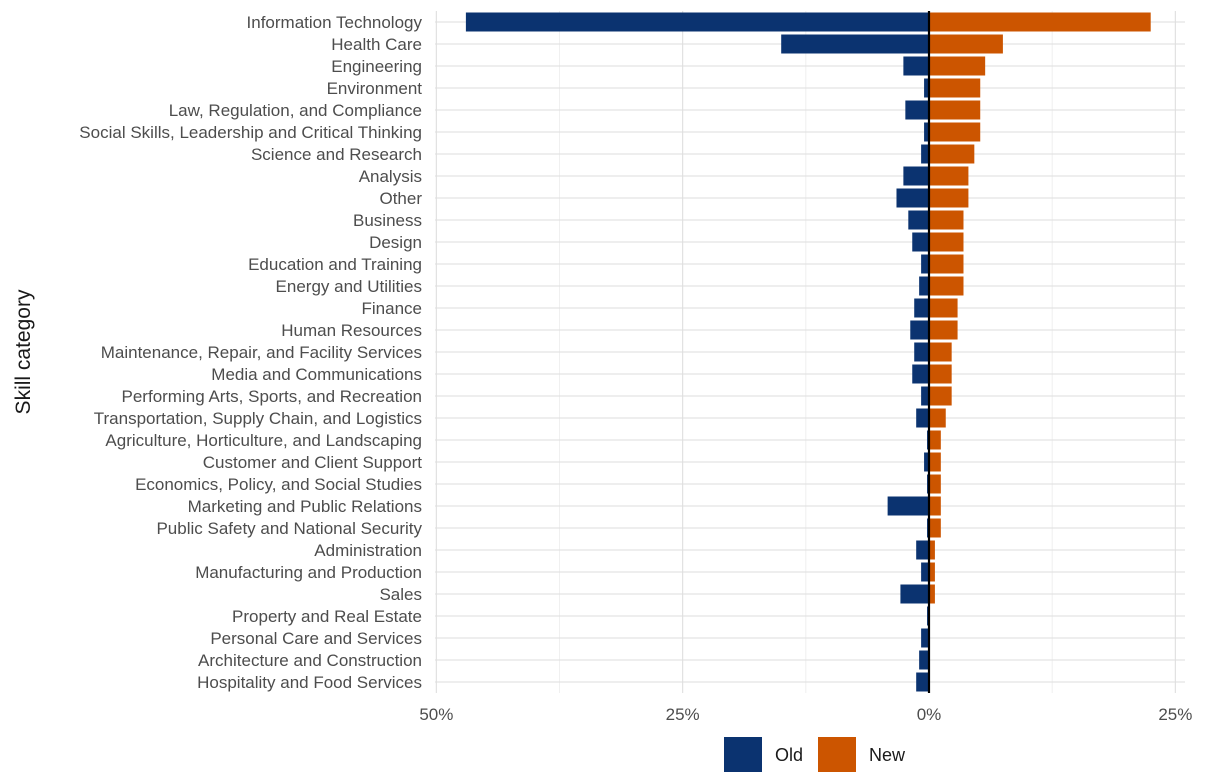 Image resolution: width=1207 pixels, height=772 pixels. I want to click on category-label: Hospitality and Food Services, so click(309, 682).